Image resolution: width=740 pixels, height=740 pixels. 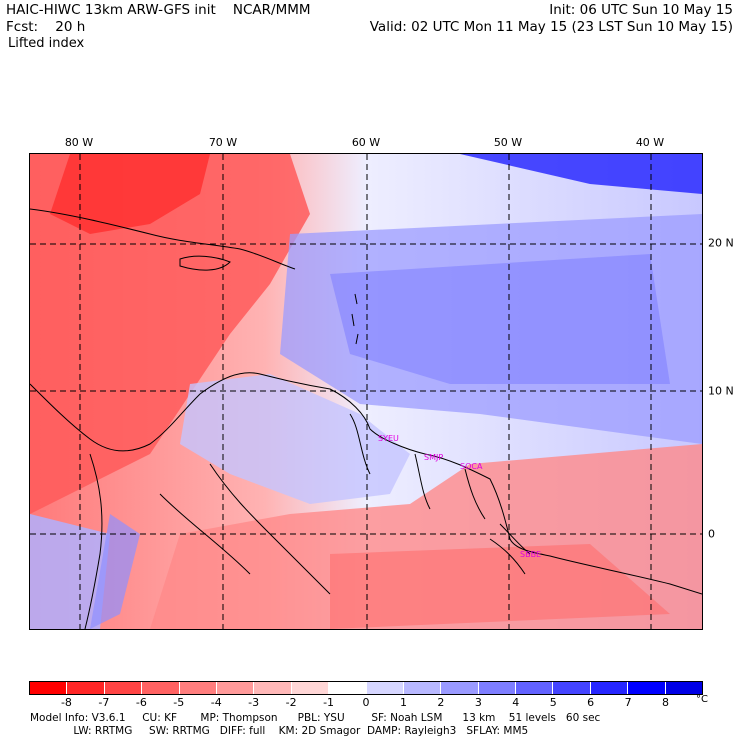 I want to click on colorbar-tick-label: 3, so click(x=478, y=702).